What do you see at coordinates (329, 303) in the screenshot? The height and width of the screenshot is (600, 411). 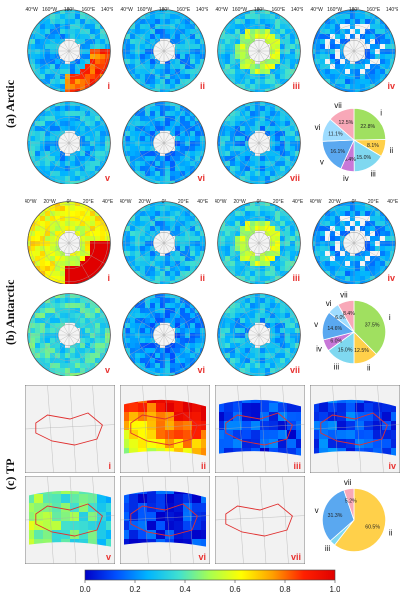 I see `pie-category-label: vi` at bounding box center [329, 303].